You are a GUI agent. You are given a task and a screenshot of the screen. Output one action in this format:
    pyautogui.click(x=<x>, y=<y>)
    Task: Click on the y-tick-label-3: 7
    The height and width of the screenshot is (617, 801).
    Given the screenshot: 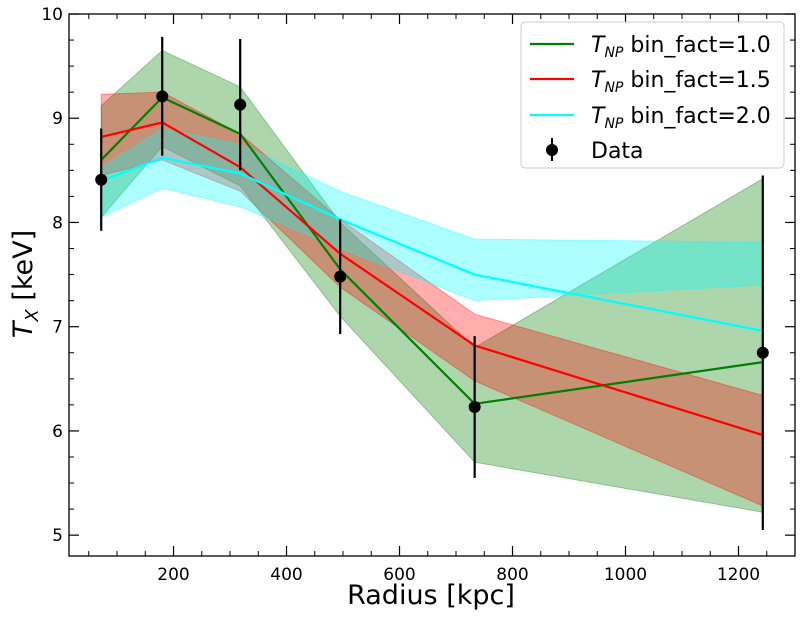 What is the action you would take?
    pyautogui.click(x=57, y=328)
    